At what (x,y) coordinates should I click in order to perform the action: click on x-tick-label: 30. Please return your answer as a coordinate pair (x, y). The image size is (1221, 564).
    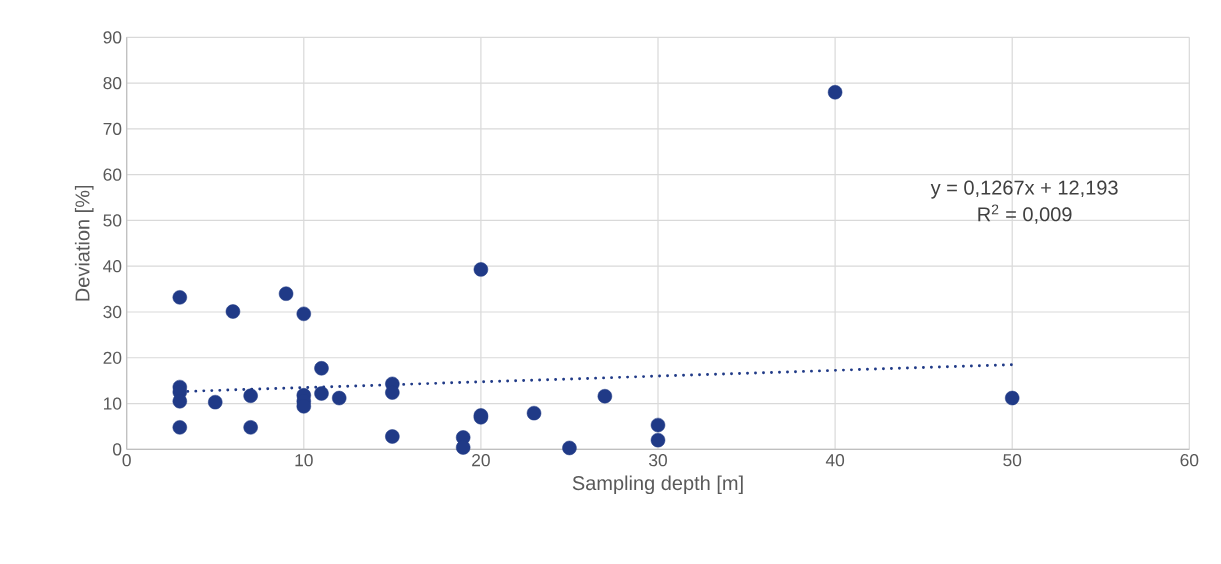
    Looking at the image, I should click on (658, 460).